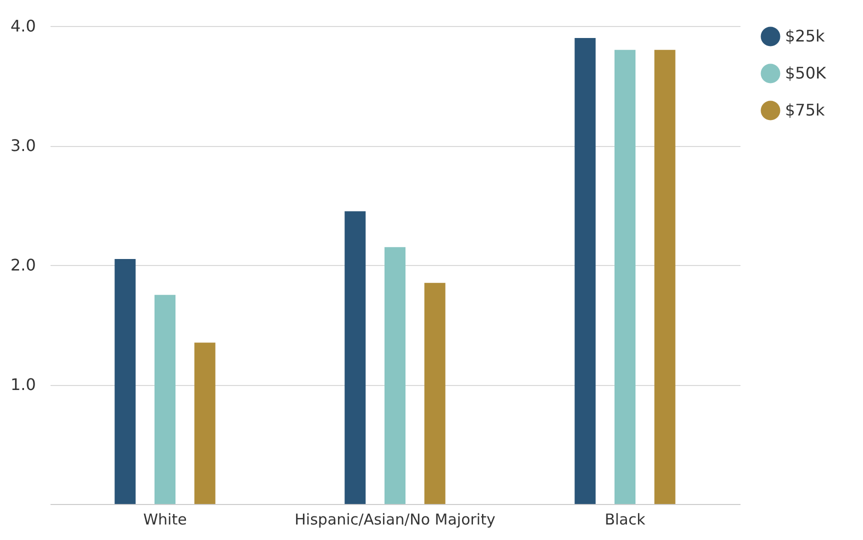 Image resolution: width=863 pixels, height=540 pixels. What do you see at coordinates (23, 384) in the screenshot?
I see `y-tick-label: 1.0` at bounding box center [23, 384].